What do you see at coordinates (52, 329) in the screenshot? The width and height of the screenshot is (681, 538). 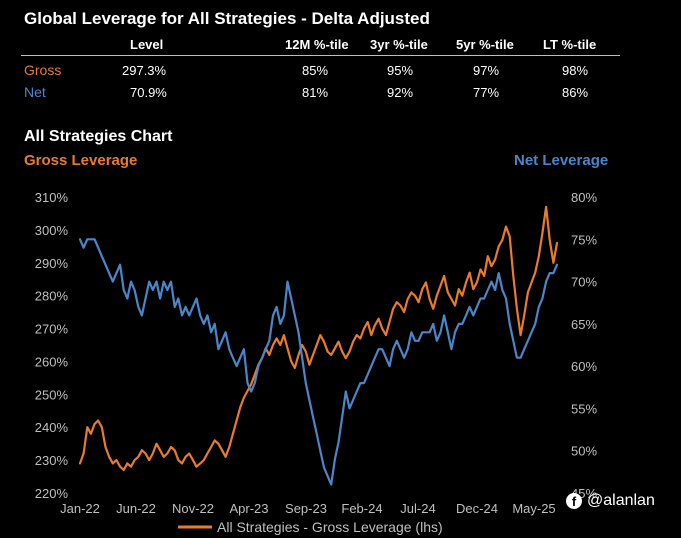 I see `y-left-tick-label: 270%` at bounding box center [52, 329].